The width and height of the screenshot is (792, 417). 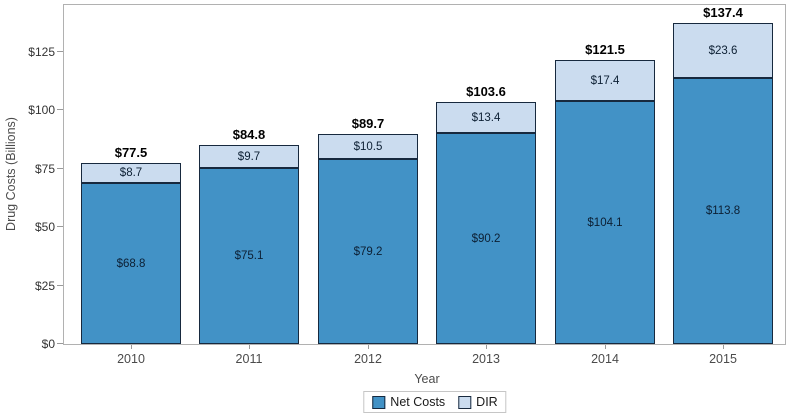 I want to click on x-tick-label-2013: 2013, so click(x=486, y=359).